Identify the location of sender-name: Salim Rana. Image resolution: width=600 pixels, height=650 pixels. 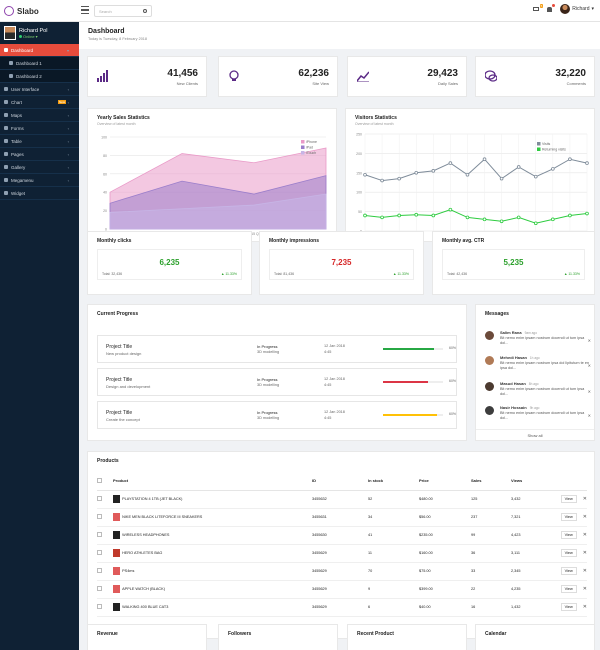
(511, 332).